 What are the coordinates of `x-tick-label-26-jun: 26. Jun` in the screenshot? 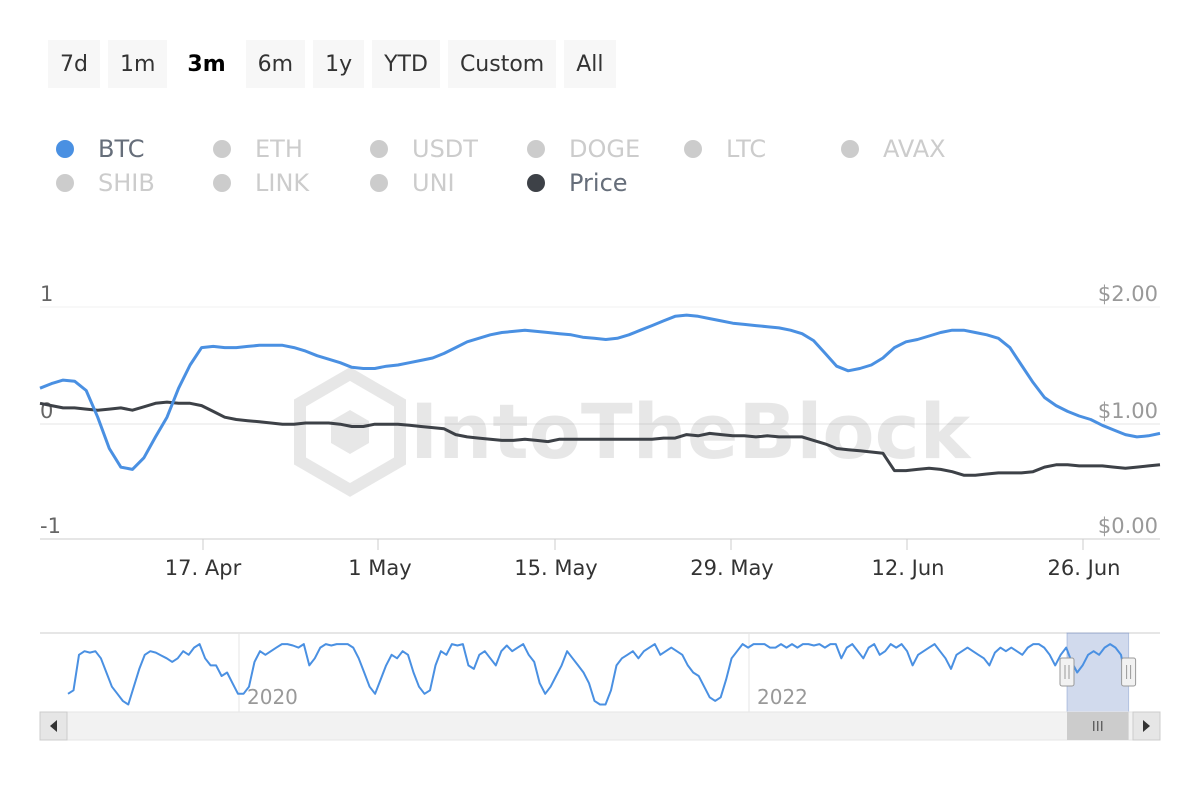 It's located at (1084, 568).